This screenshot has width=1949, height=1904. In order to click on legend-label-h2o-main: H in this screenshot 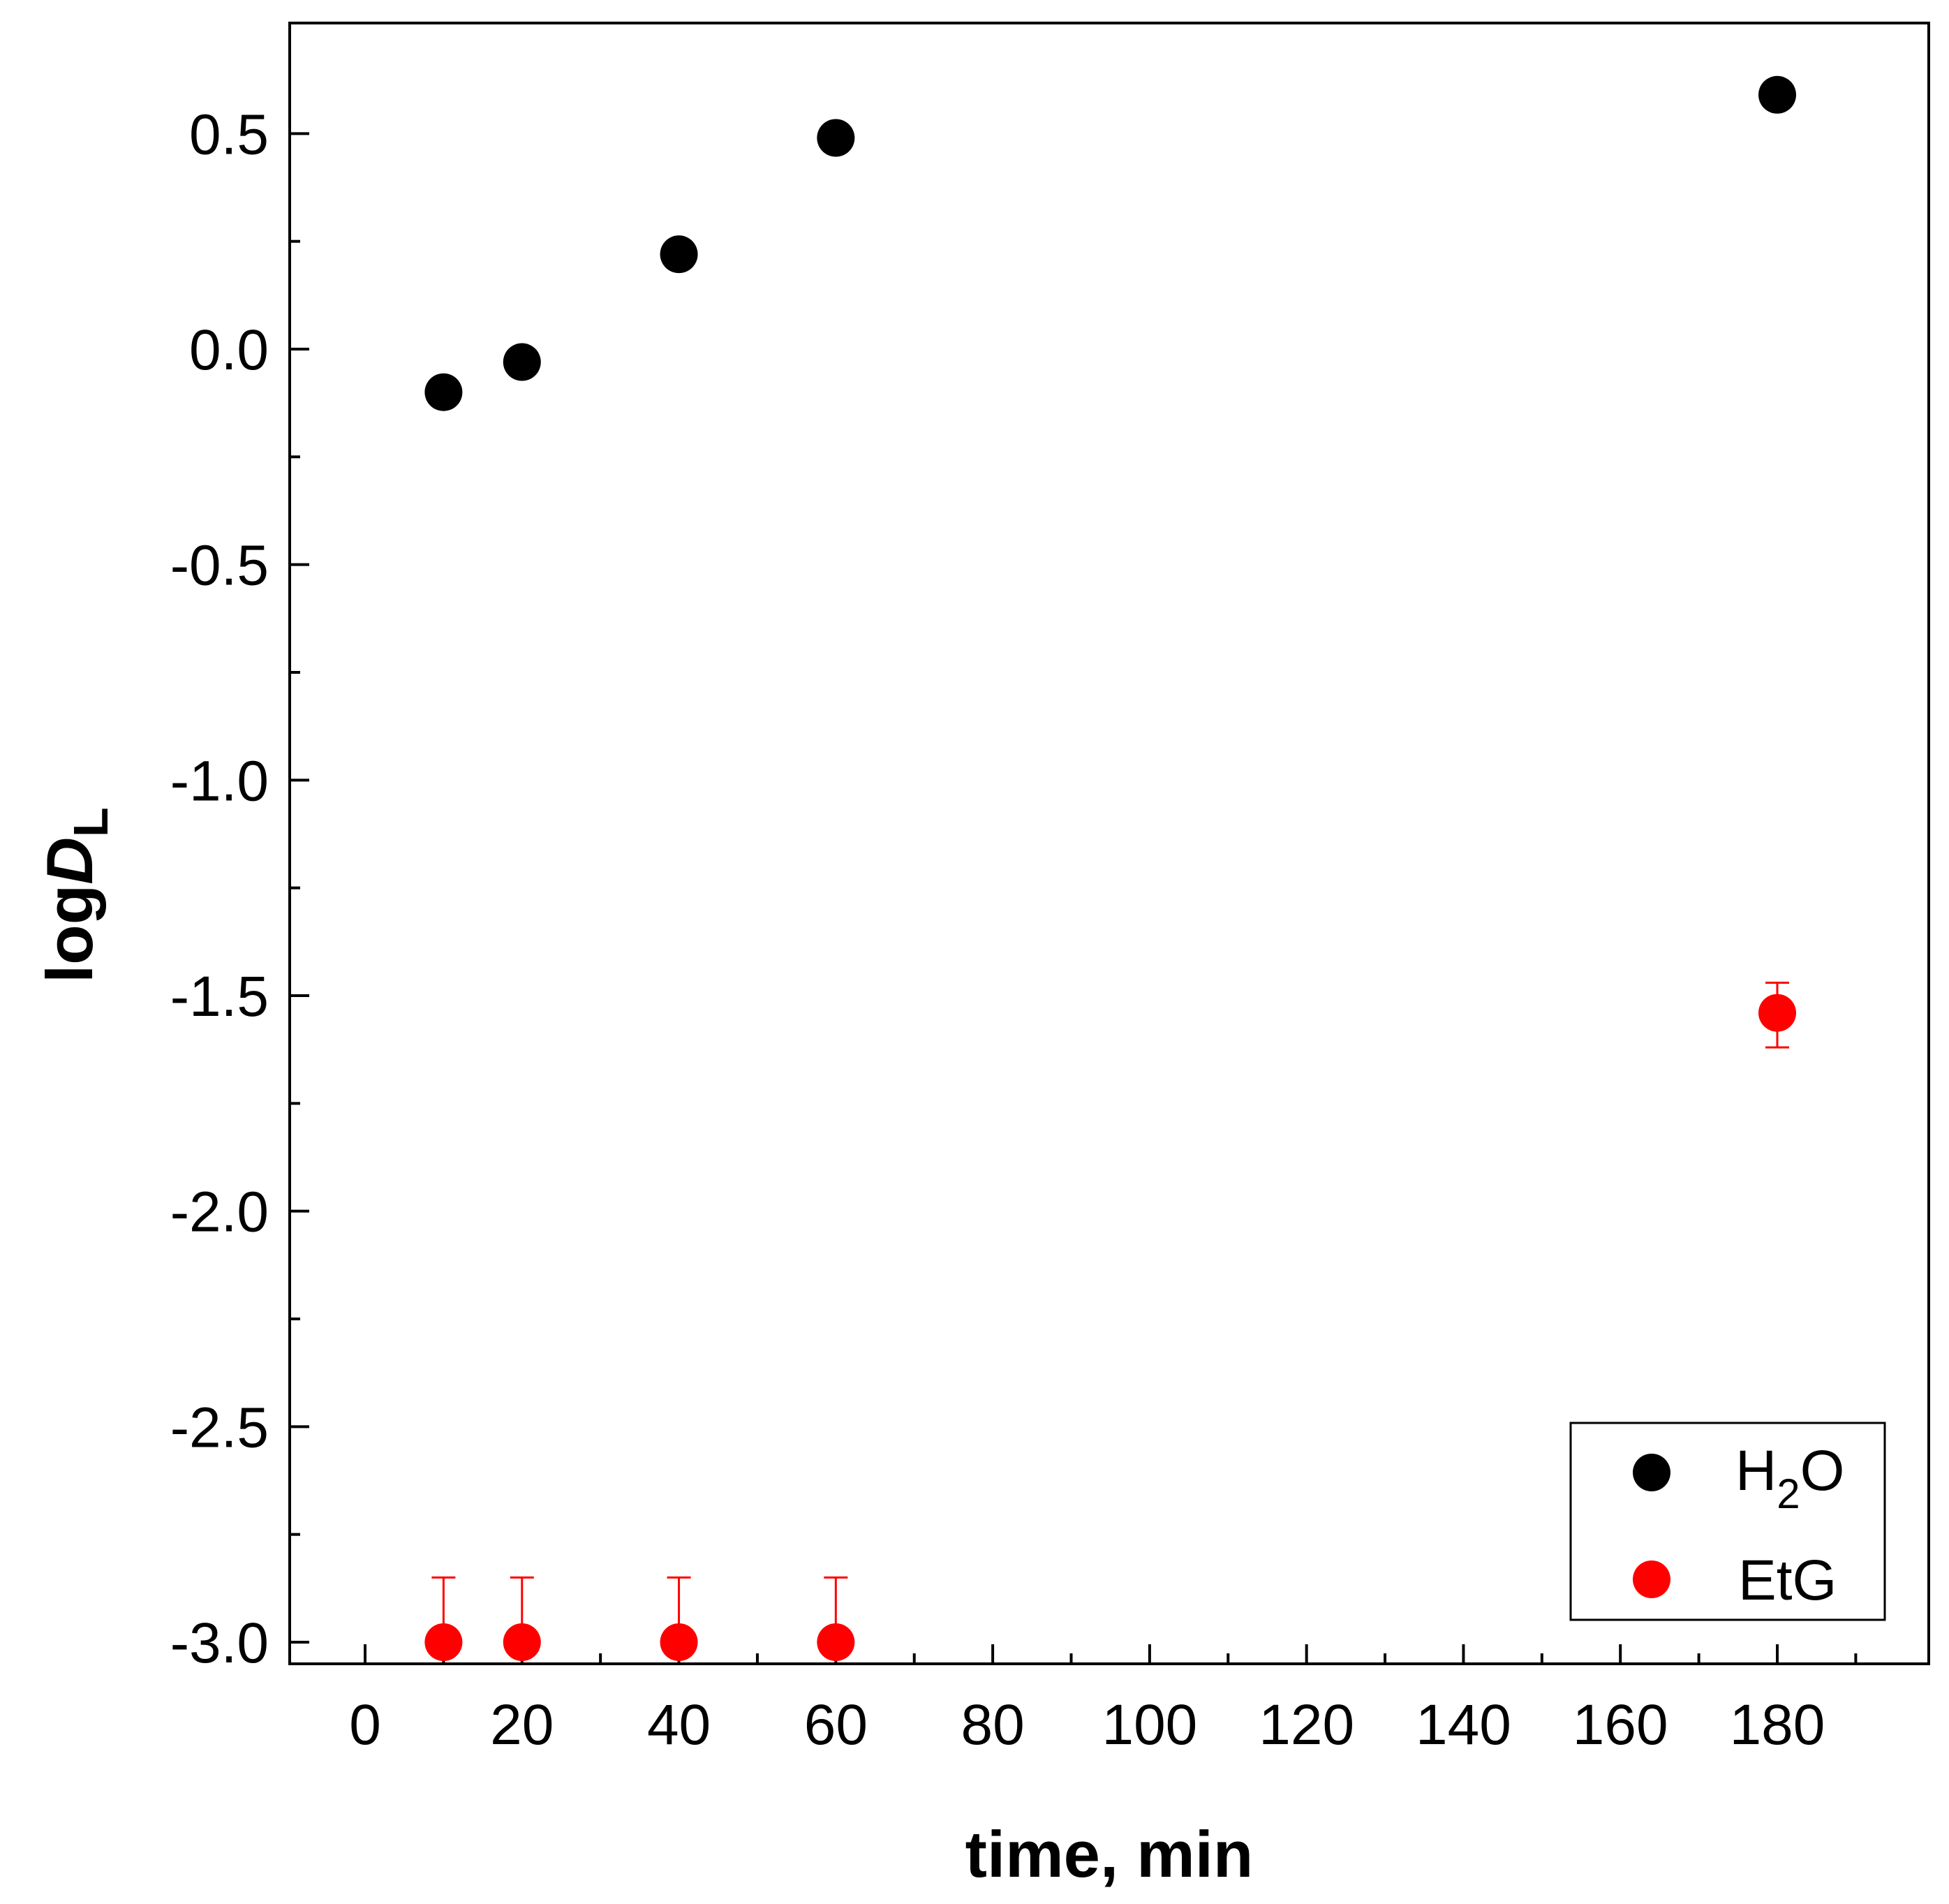, I will do `click(1756, 1471)`.